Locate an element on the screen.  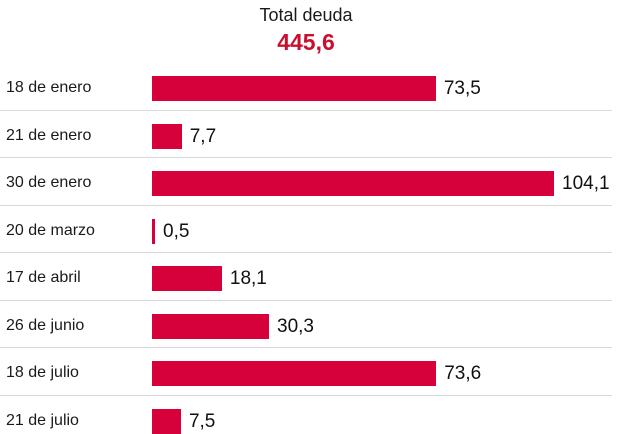
category-label: 18 de julio is located at coordinates (42, 372).